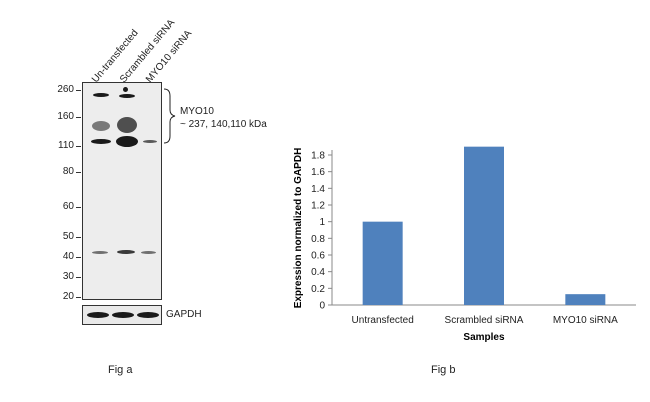 This screenshot has height=402, width=650. Describe the element at coordinates (298, 228) in the screenshot. I see `y-axis-title: Expression normalized to GAPDH` at that location.